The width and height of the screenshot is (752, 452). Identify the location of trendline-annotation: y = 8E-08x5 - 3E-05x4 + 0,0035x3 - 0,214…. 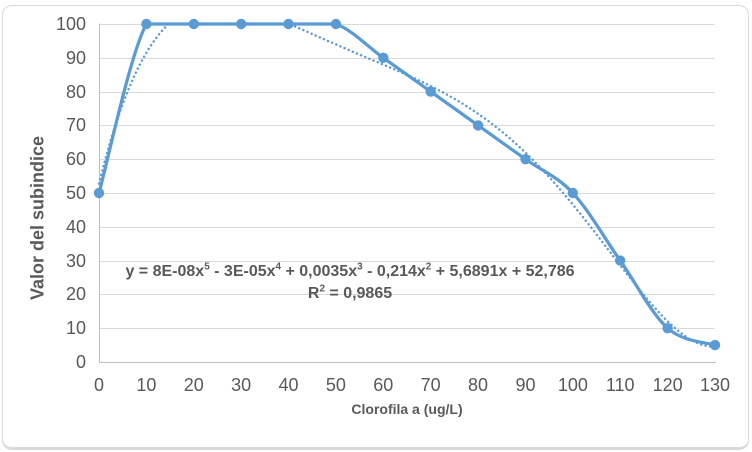
(350, 283).